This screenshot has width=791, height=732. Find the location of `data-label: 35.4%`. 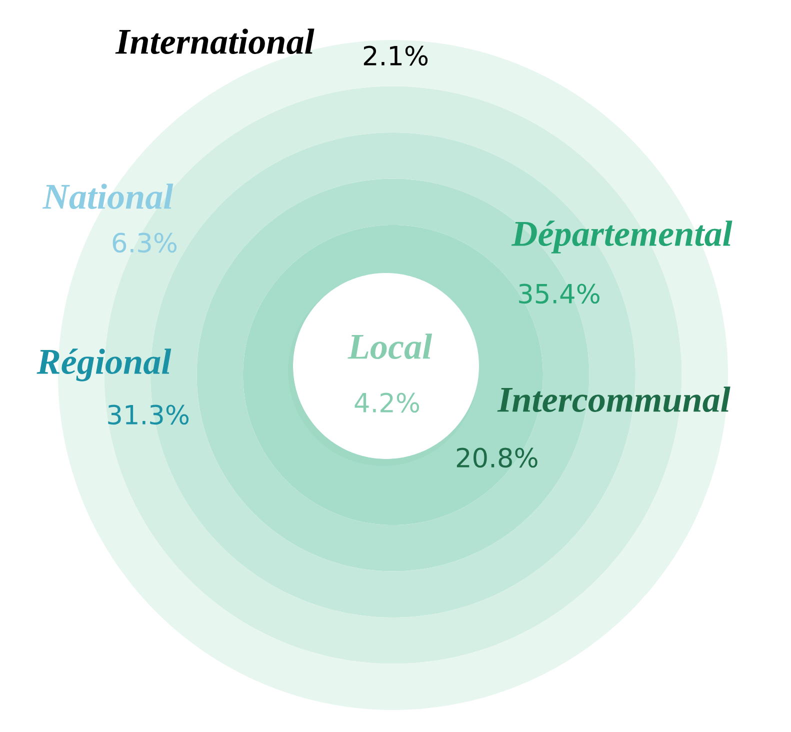

data-label: 35.4% is located at coordinates (559, 294).